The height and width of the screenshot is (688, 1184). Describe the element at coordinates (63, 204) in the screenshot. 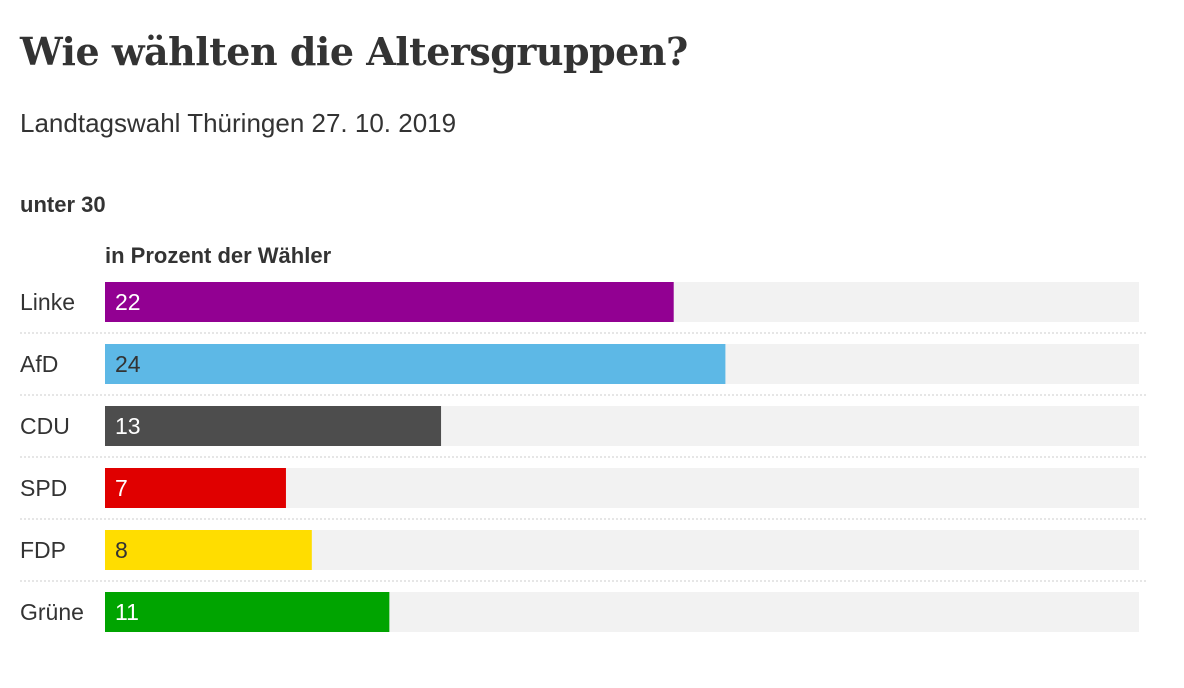

I see `age-group-label: unter 30` at that location.